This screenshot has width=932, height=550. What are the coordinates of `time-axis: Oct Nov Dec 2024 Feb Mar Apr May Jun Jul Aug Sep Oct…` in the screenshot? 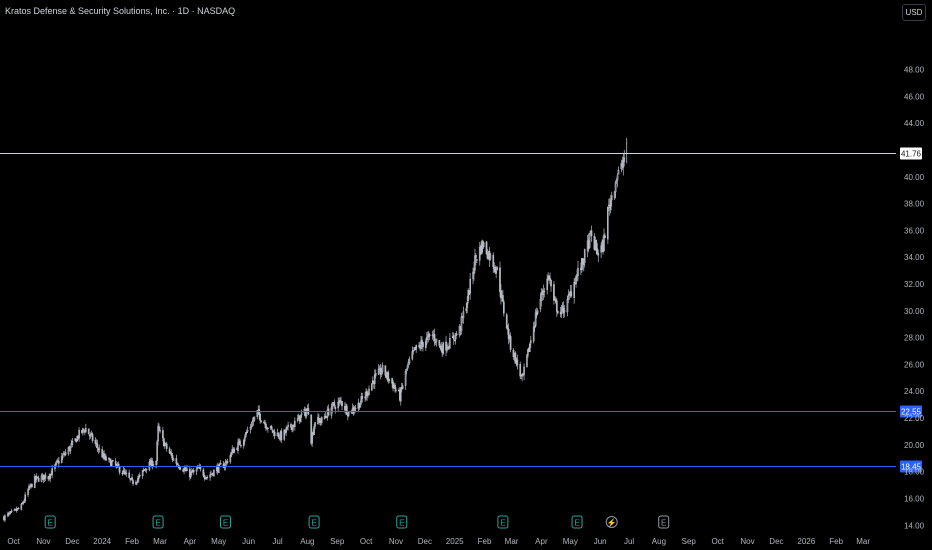 It's located at (438, 541).